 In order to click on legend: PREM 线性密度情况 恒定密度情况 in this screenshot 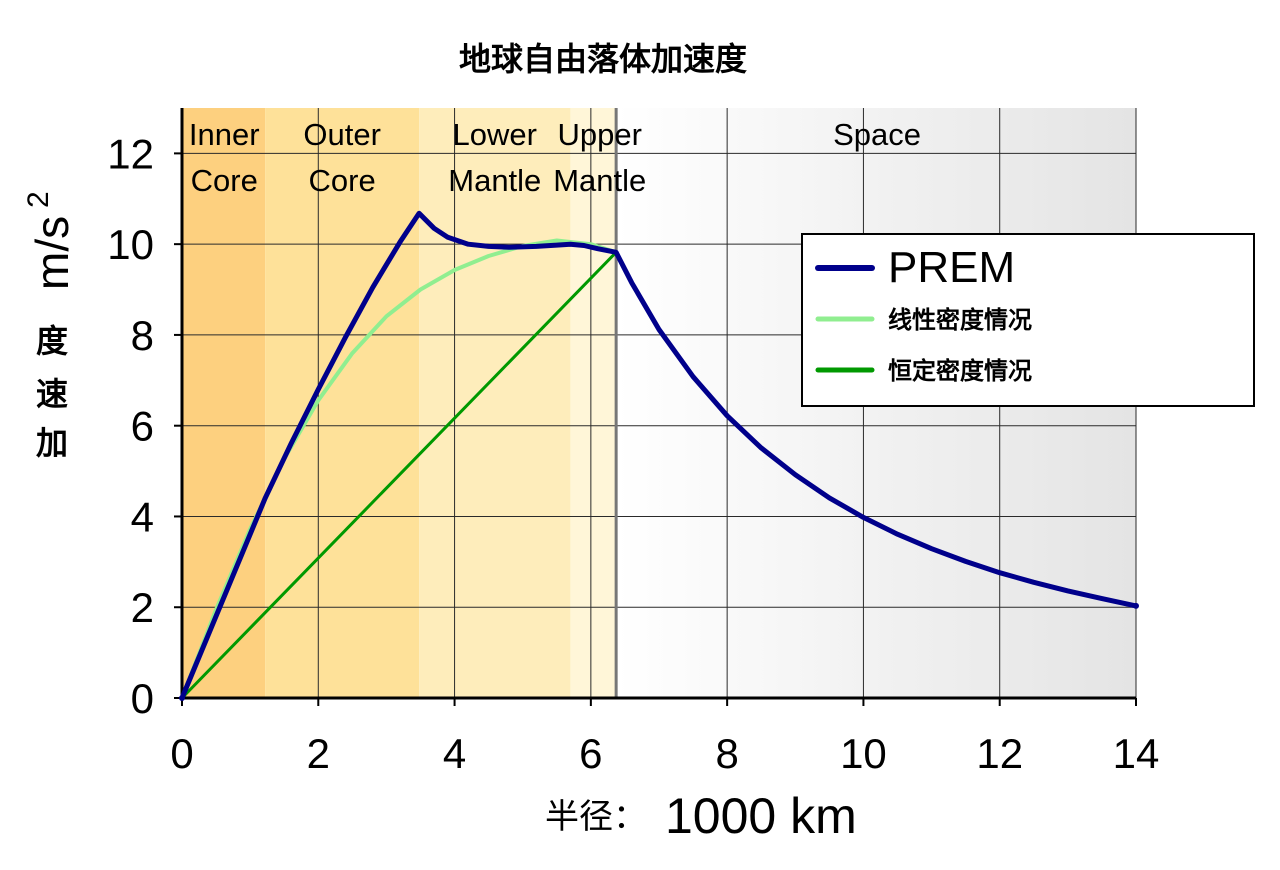, I will do `click(1028, 320)`.